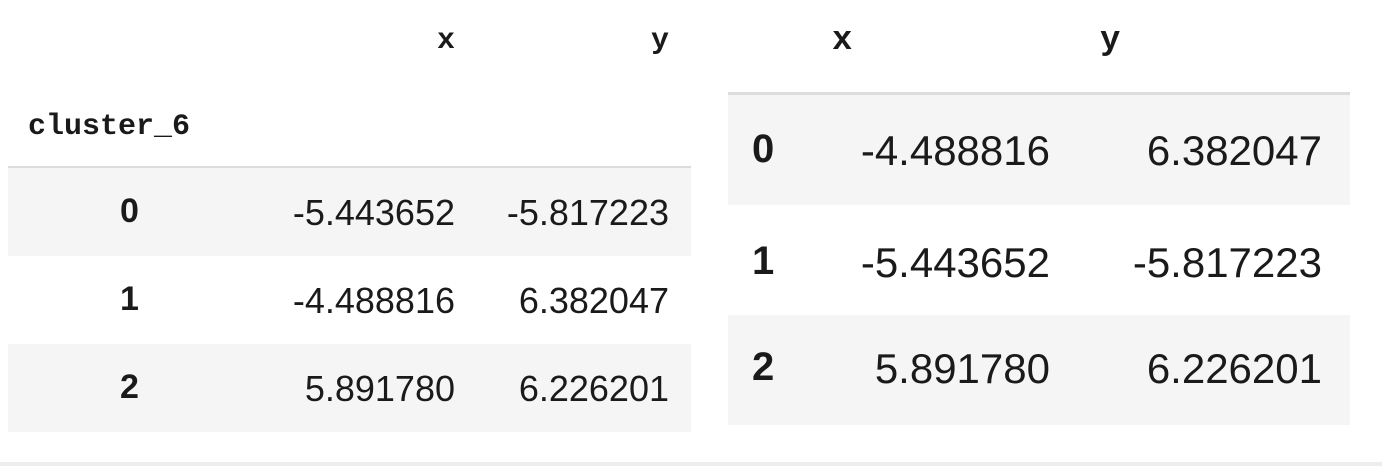  Describe the element at coordinates (691, 464) in the screenshot. I see `bottom-divider` at that location.